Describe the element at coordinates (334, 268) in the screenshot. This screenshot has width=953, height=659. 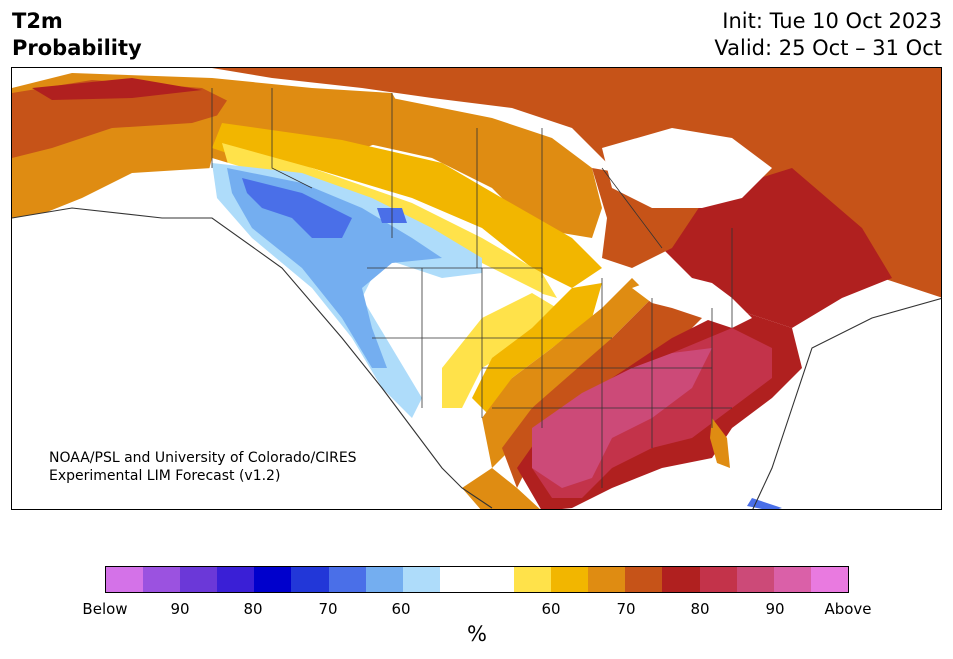
I see `below-normal-mid` at that location.